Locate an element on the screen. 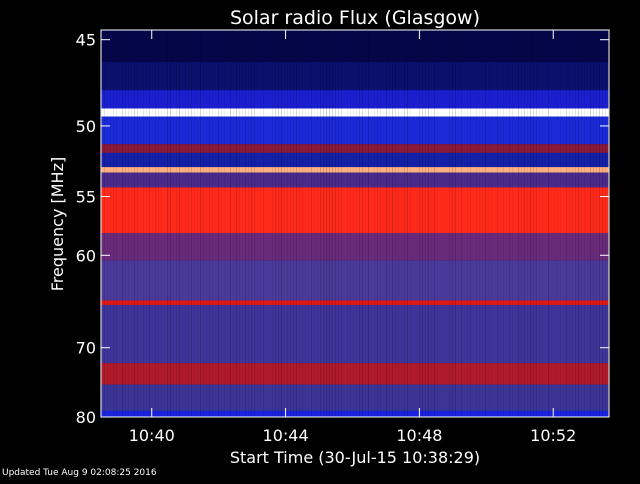 The image size is (640, 484). x-tick-label: 10:52 is located at coordinates (553, 435).